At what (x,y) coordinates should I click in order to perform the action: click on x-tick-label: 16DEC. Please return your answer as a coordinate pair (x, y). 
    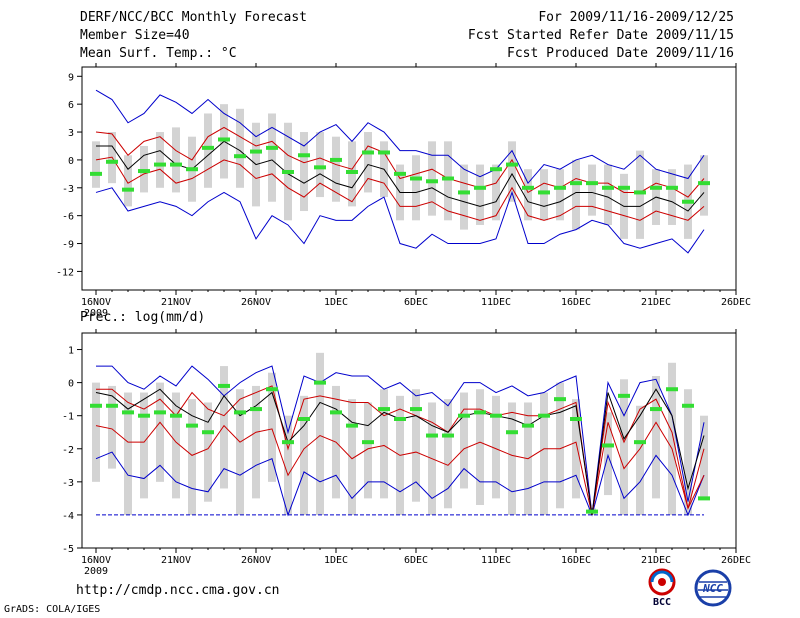
    Looking at the image, I should click on (576, 302).